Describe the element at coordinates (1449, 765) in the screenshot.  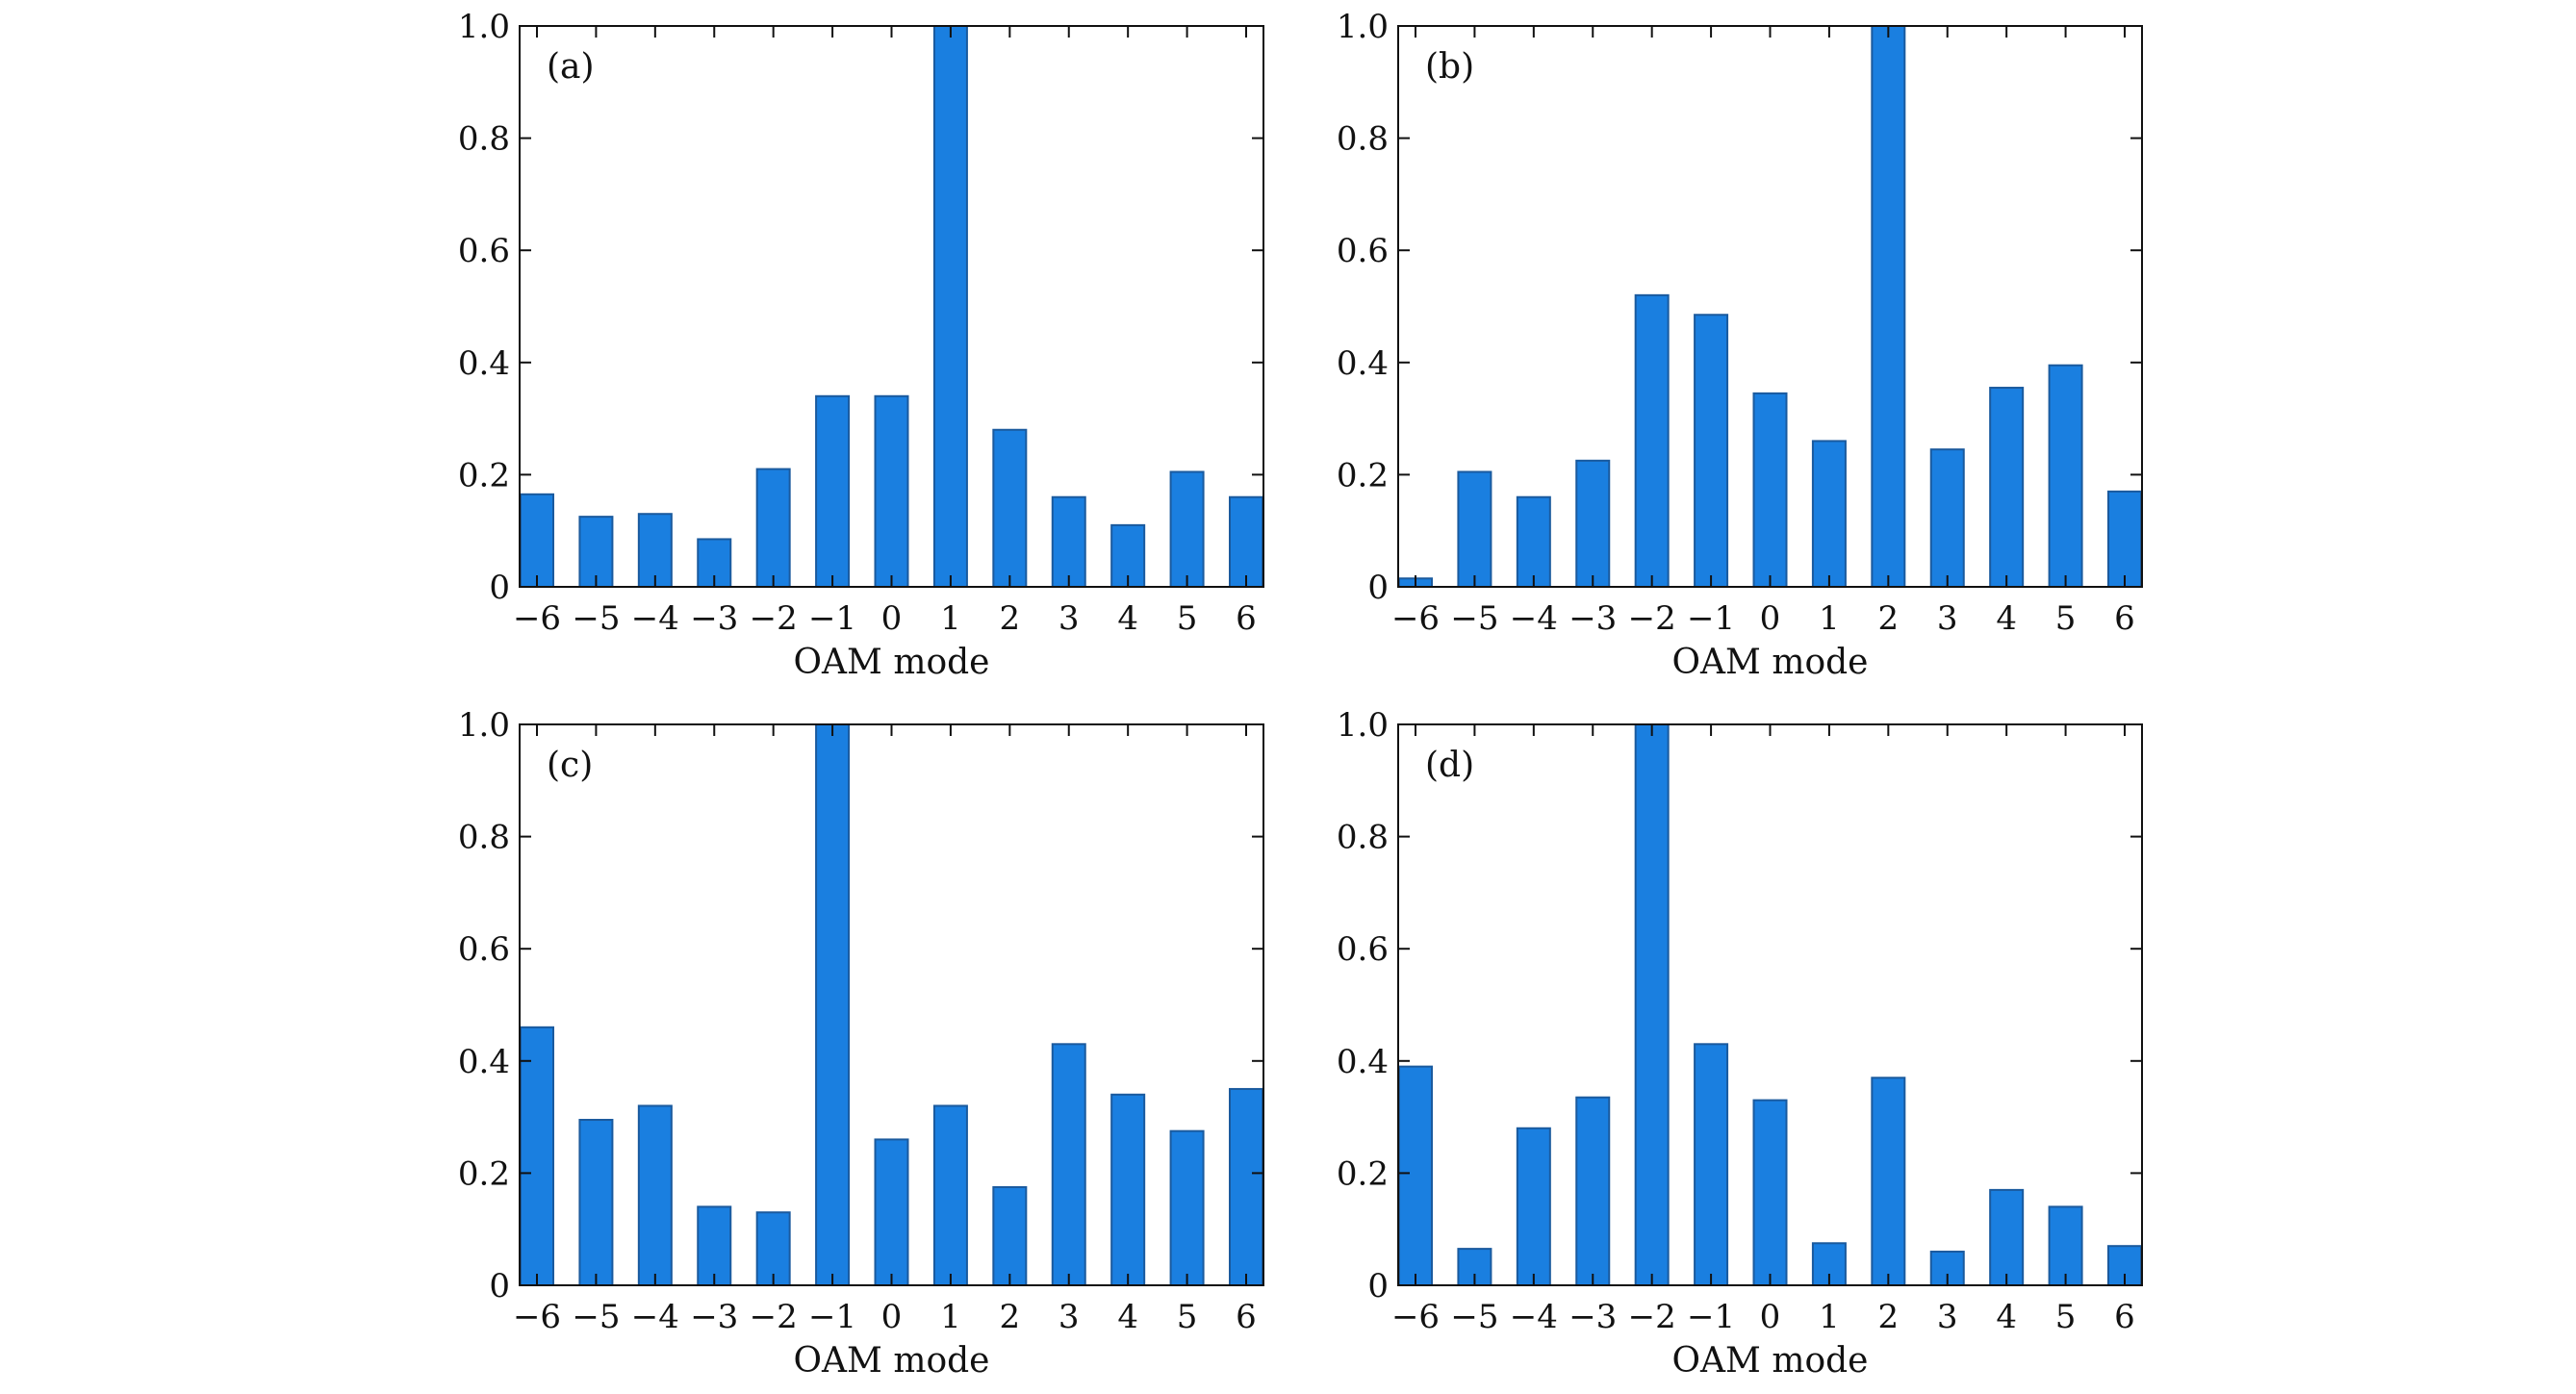
I see `panel-label: (d)` at that location.